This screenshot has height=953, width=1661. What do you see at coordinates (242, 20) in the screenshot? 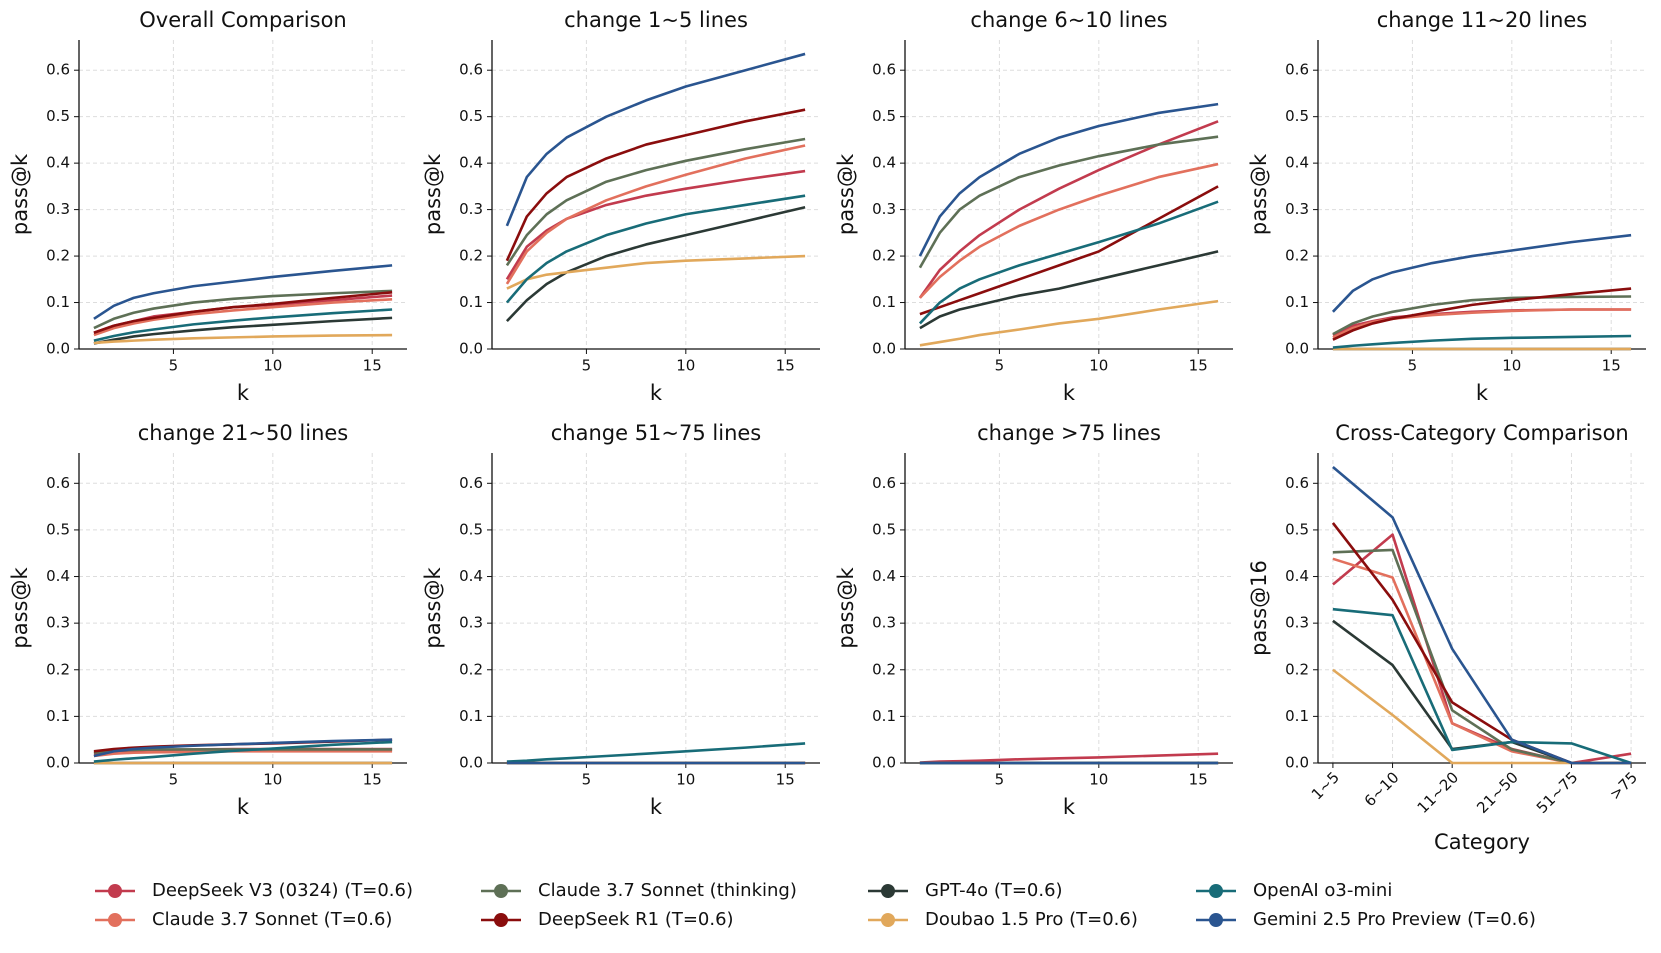
I see `chart-title: Overall Comparison` at bounding box center [242, 20].